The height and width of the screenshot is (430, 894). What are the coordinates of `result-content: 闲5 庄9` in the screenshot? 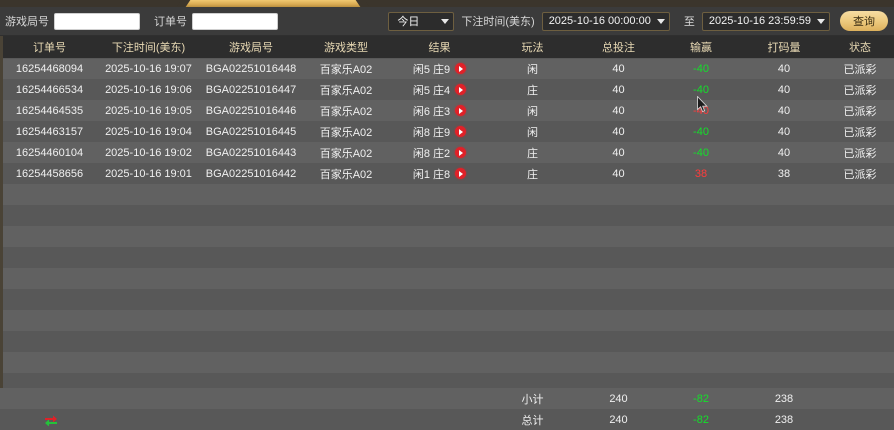 It's located at (439, 69).